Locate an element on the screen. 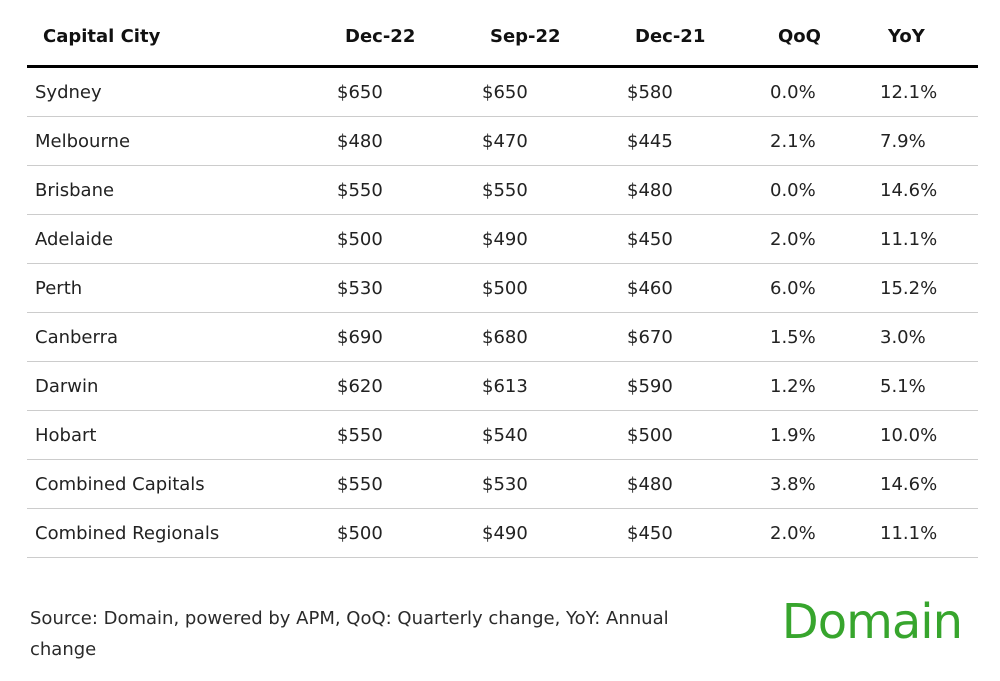  cell-dec21: $460 is located at coordinates (690, 288).